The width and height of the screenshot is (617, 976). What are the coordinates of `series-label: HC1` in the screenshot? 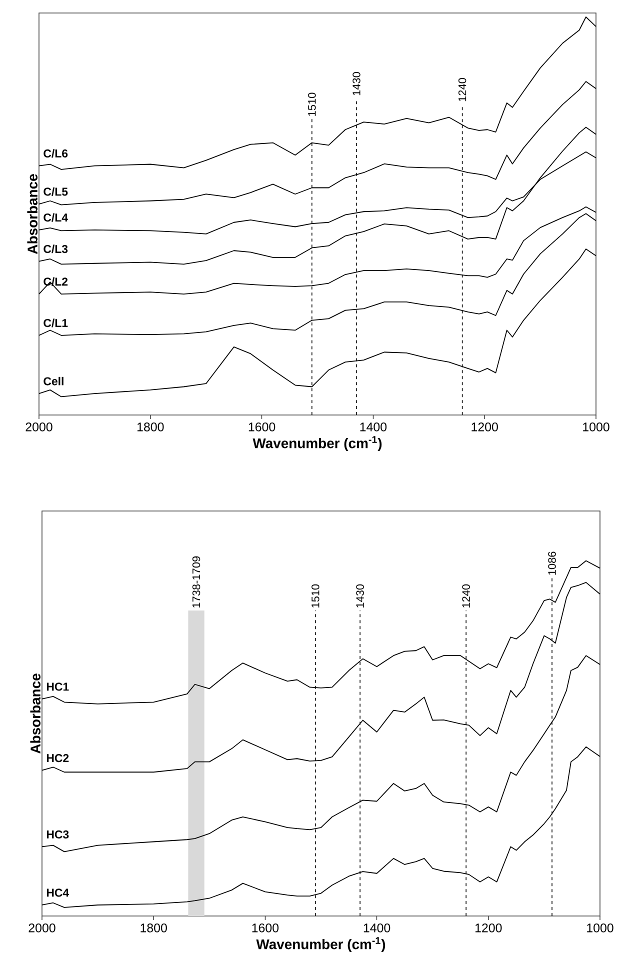 It's located at (57, 686).